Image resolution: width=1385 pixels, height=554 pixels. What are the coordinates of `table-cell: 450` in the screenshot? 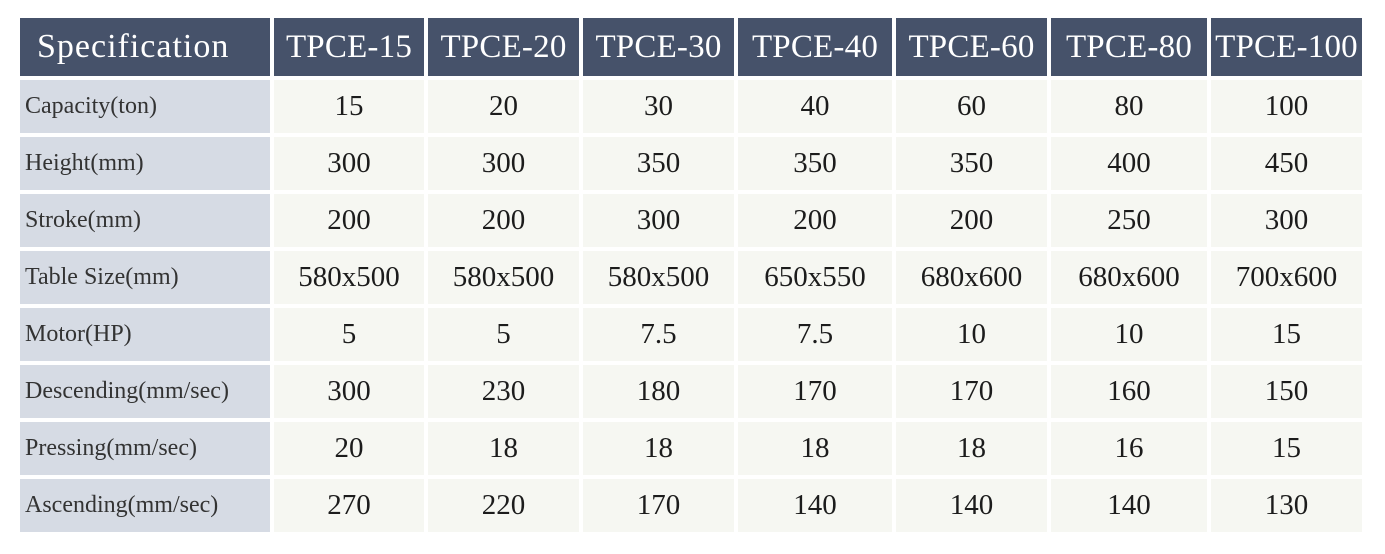 It's located at (1286, 163).